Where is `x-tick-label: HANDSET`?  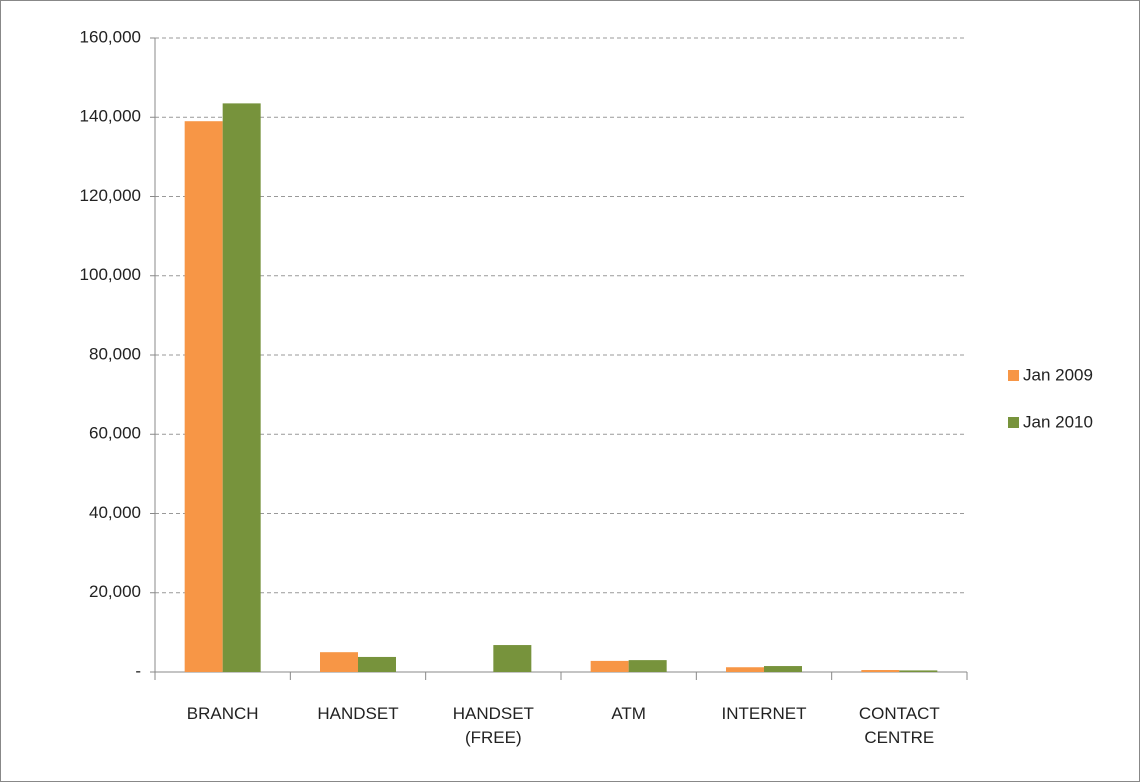 x-tick-label: HANDSET is located at coordinates (358, 713).